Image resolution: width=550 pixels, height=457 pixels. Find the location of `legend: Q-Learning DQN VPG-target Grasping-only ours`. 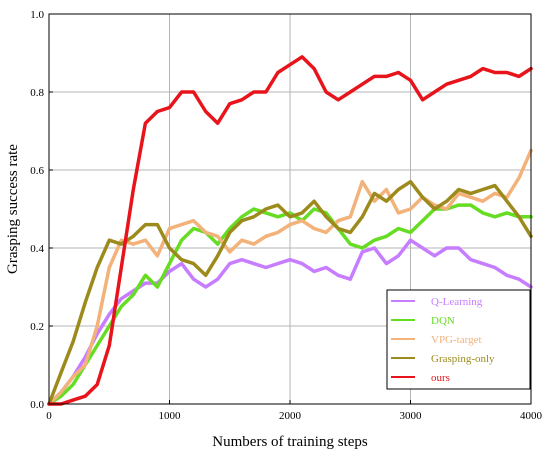

legend: Q-Learning DQN VPG-target Grasping-only ours is located at coordinates (458, 339).